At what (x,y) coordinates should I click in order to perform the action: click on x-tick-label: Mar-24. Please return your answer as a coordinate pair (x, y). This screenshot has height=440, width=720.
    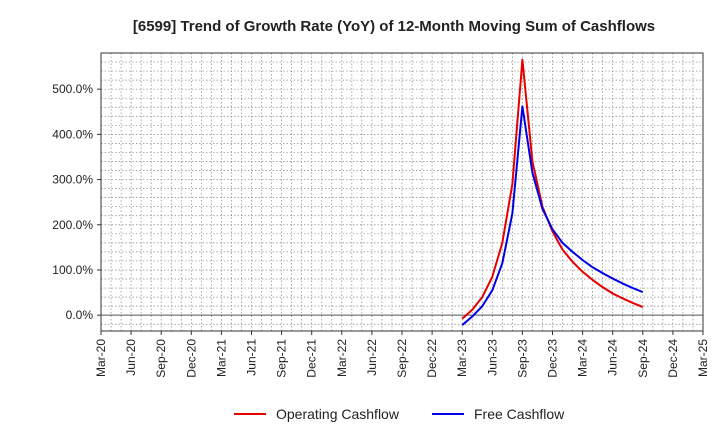
    Looking at the image, I should click on (583, 358).